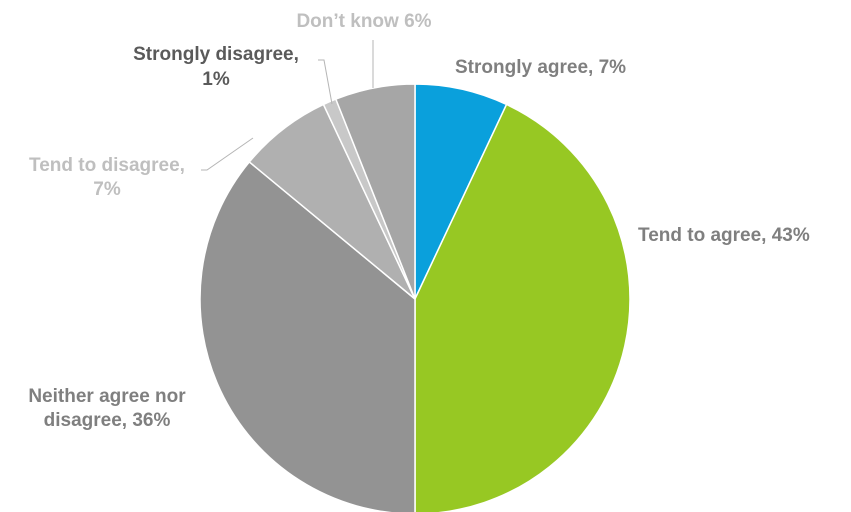  I want to click on data-label-don-t-know: Don’t know 6%, so click(363, 21).